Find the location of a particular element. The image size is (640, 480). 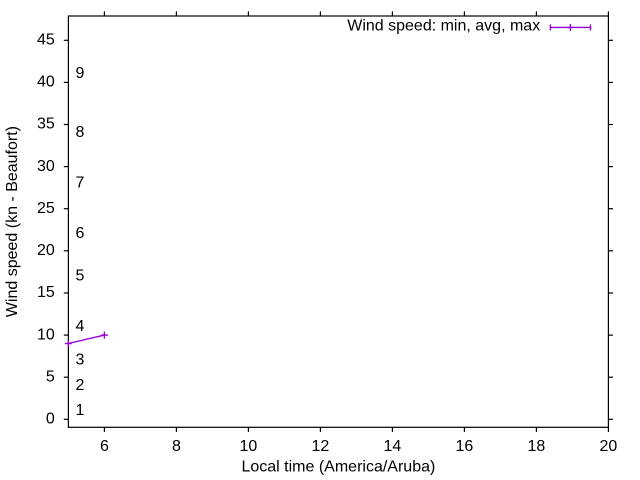

svg-text: Wind speed (kn - Beaufort) is located at coordinates (12, 221).